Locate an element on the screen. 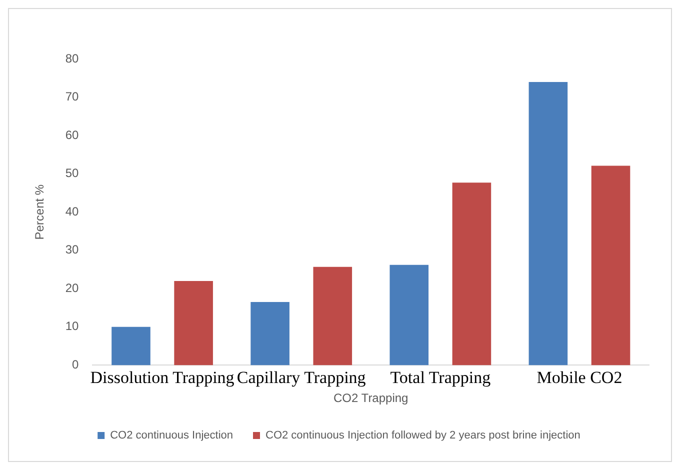  y-axis-title: Percent % is located at coordinates (39, 212).